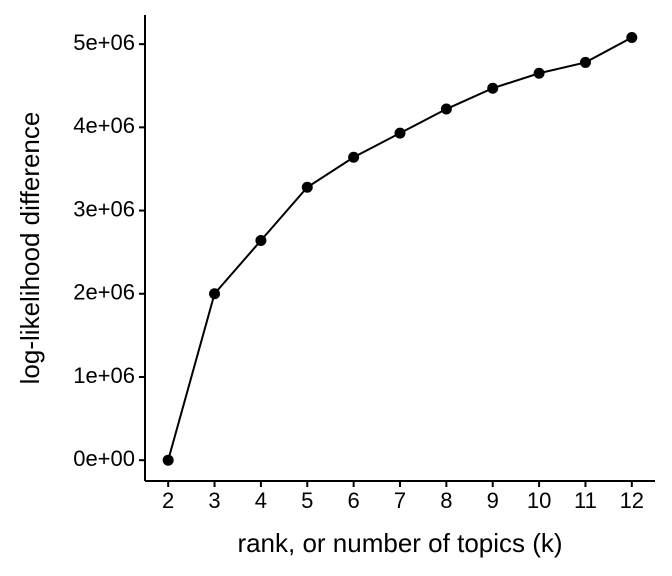 The height and width of the screenshot is (576, 672). I want to click on x-tick-label: 11, so click(585, 500).